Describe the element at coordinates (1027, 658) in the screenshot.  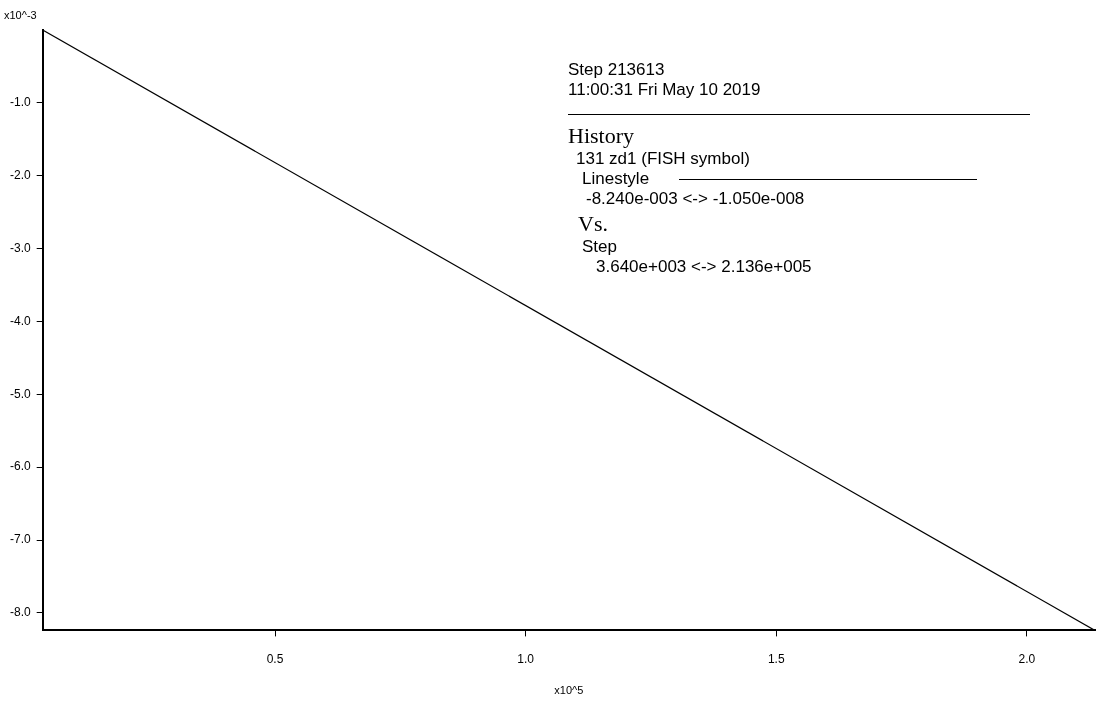
I see `x-tick-label: 2.0` at that location.